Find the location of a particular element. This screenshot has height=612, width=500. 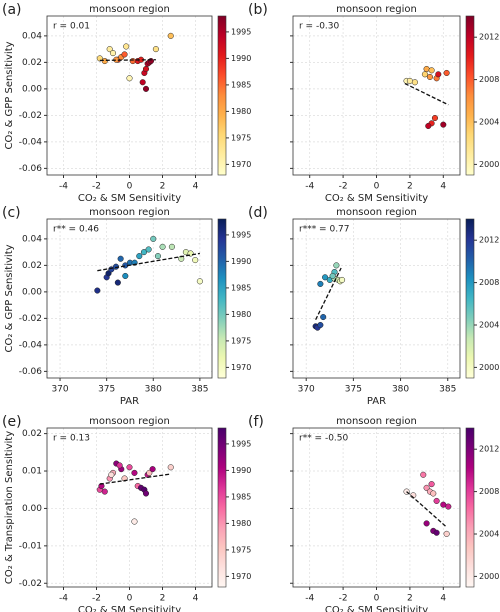

colorbar-tick-label: 2008 is located at coordinates (489, 79).